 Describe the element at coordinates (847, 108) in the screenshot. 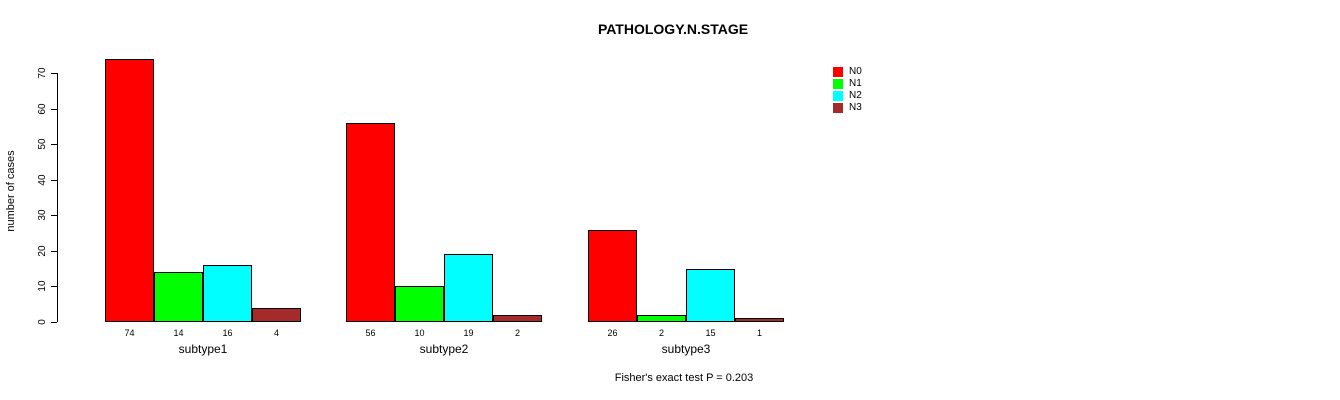

I see `legend-item: N3` at that location.